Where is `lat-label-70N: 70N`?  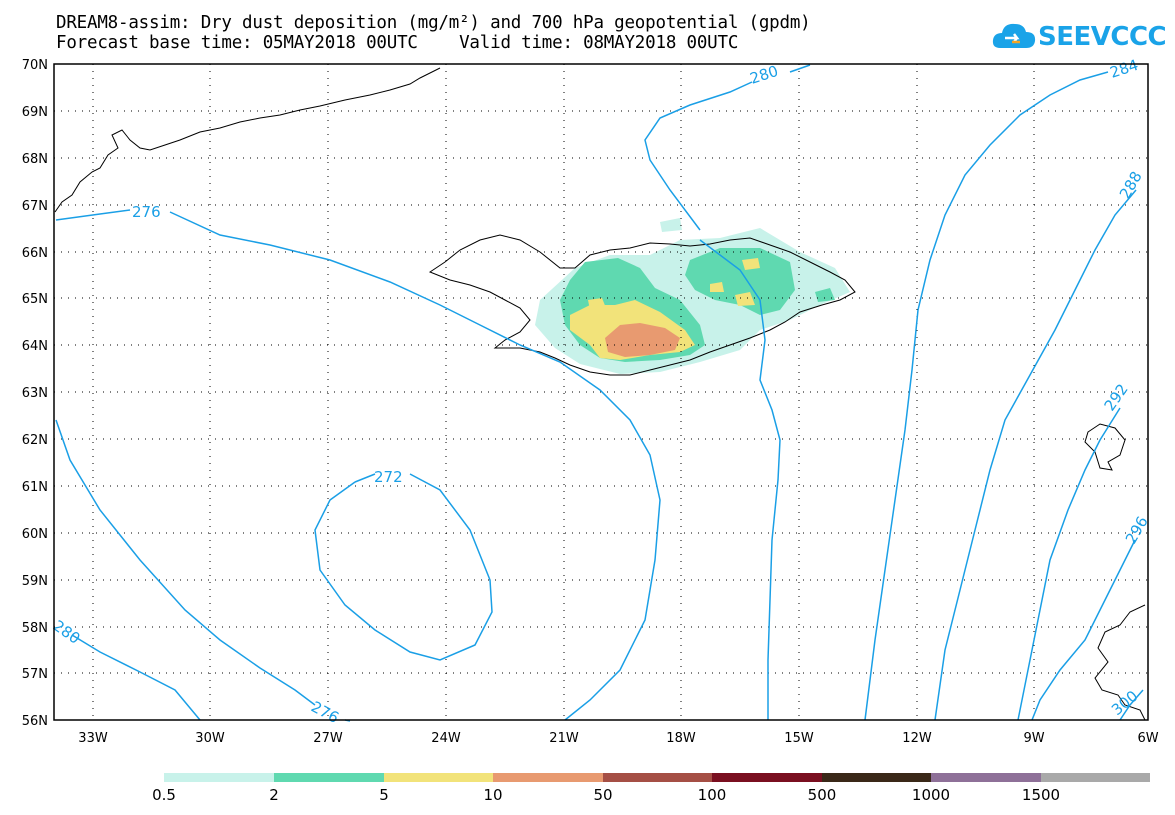 lat-label-70N: 70N is located at coordinates (35, 65).